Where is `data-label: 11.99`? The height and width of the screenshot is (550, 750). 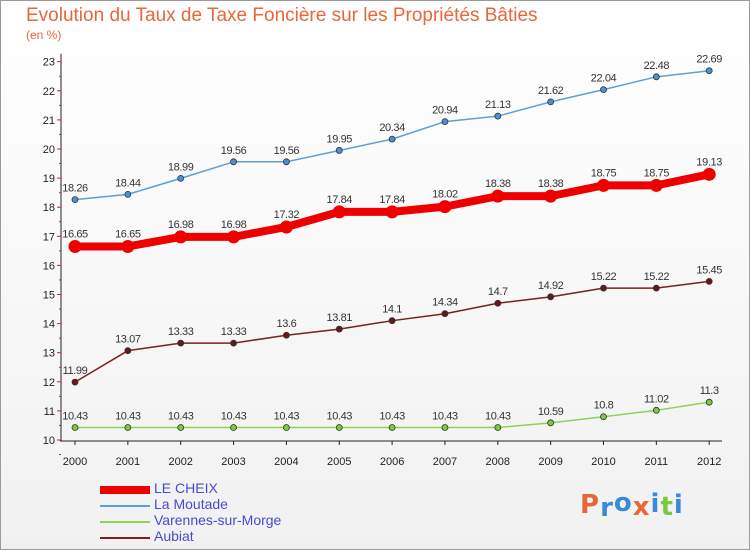 data-label: 11.99 is located at coordinates (75, 371).